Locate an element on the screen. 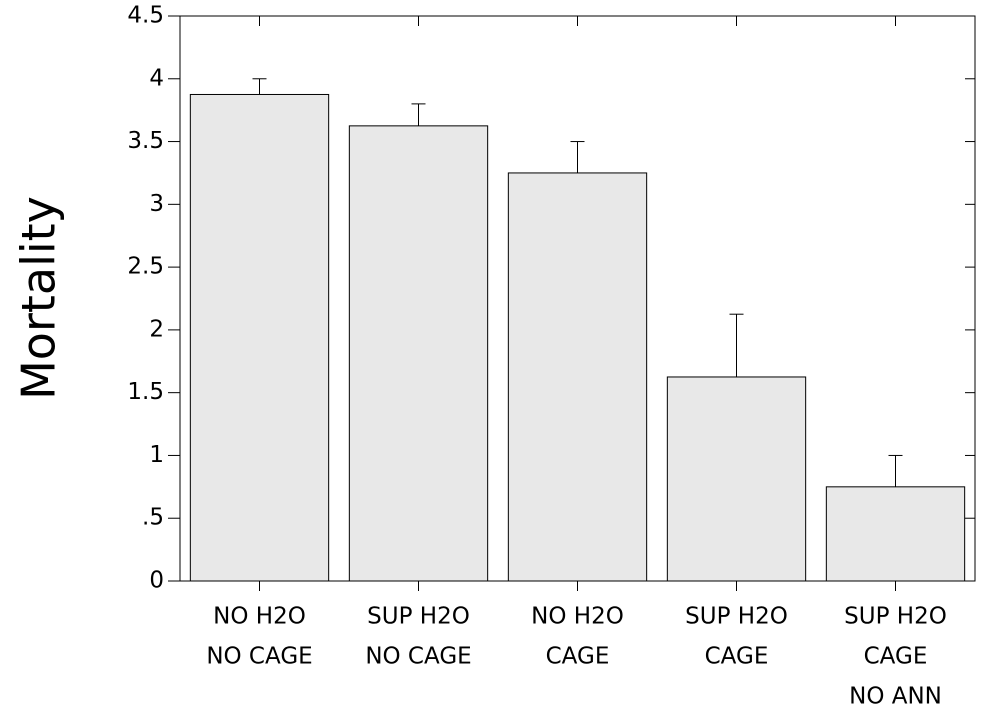 The height and width of the screenshot is (723, 981). y-tick-label: 1.5 is located at coordinates (145, 392).